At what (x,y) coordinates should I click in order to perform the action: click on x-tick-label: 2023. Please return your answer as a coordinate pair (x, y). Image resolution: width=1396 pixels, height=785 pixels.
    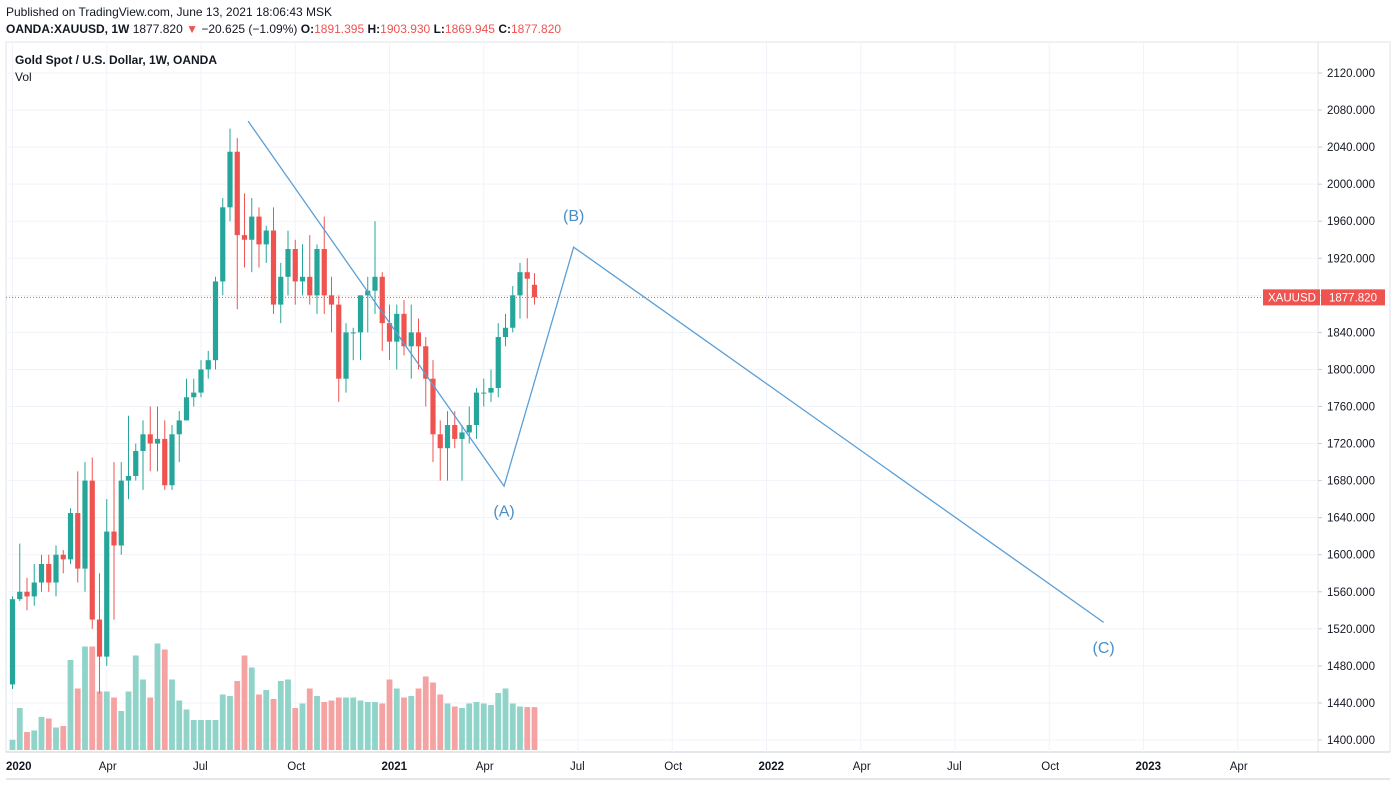
    Looking at the image, I should click on (1149, 767).